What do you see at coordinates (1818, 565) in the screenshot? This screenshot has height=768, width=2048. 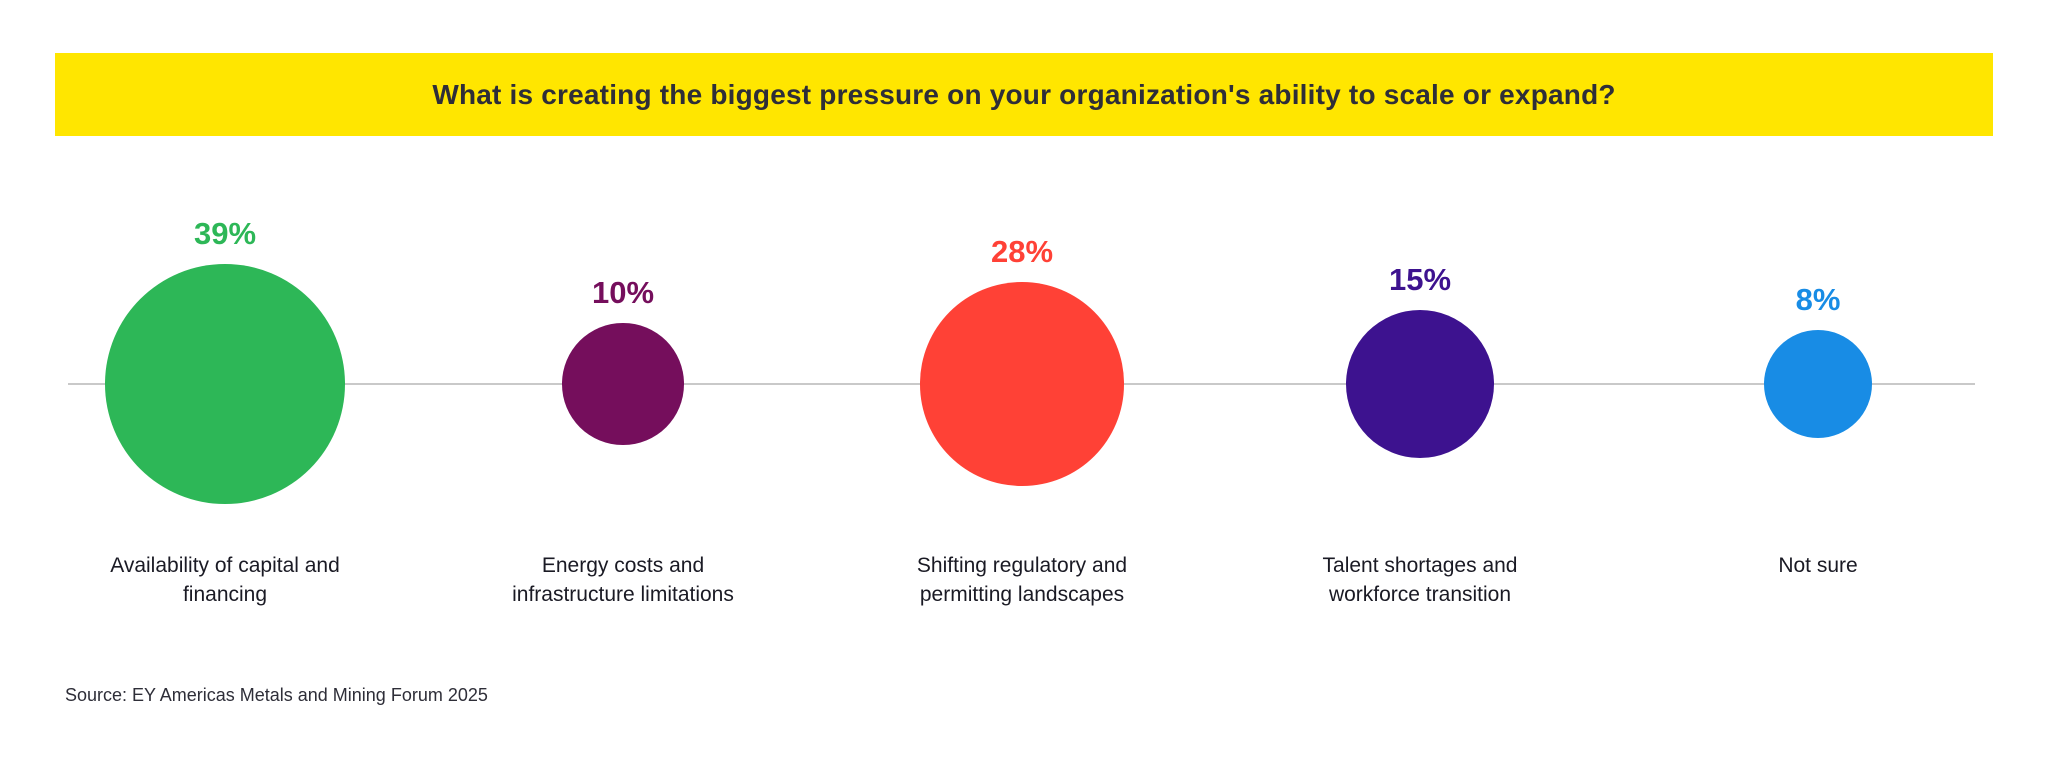 I see `bubble-category-label: Not sure` at bounding box center [1818, 565].